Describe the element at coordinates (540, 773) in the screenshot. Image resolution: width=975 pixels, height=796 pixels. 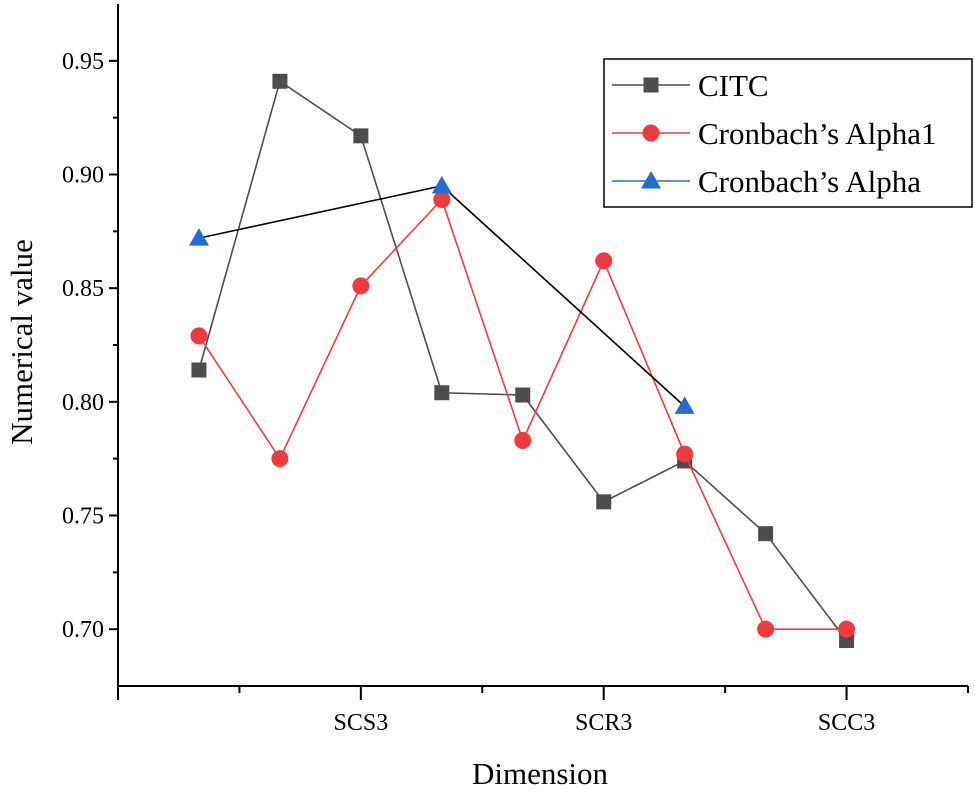
I see `x-axis-title: Dimension` at that location.